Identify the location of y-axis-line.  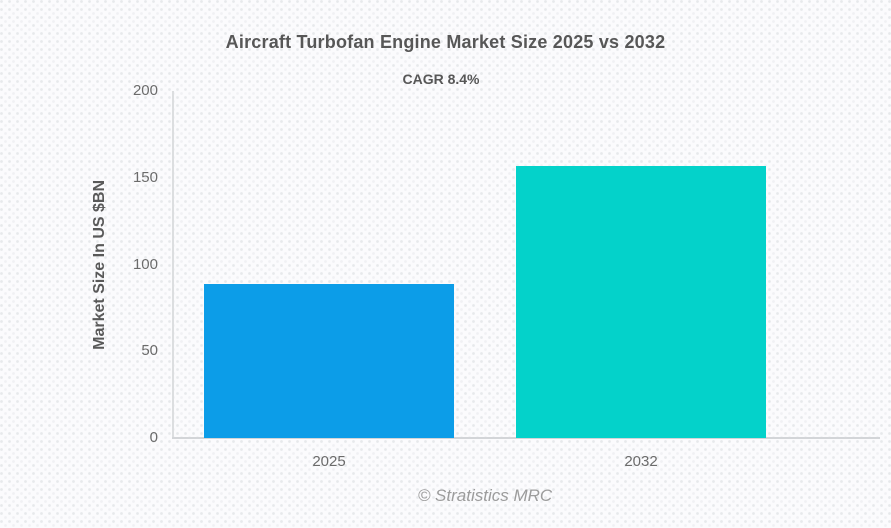
(173, 264).